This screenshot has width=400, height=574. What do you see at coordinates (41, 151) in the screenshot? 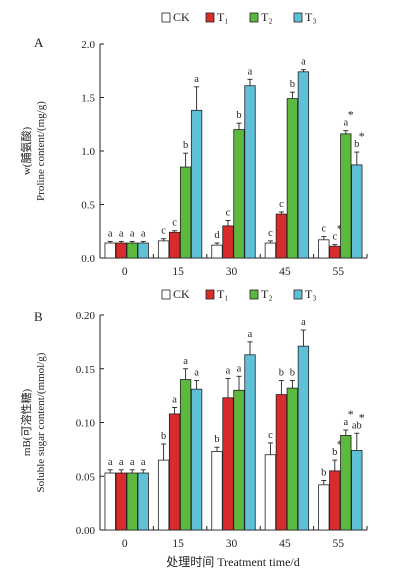
I see `y-axis-title: Proline content/(mg/g)` at bounding box center [41, 151].